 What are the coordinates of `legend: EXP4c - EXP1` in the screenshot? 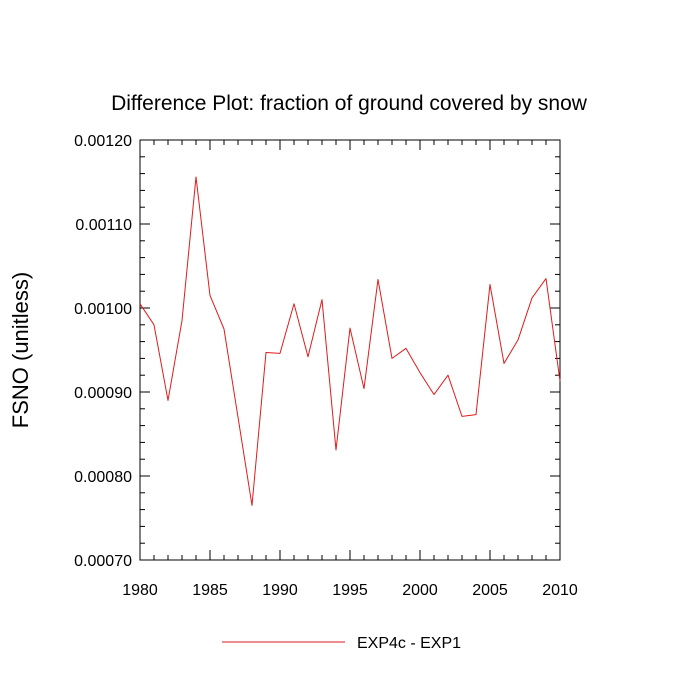 It's located at (341, 643).